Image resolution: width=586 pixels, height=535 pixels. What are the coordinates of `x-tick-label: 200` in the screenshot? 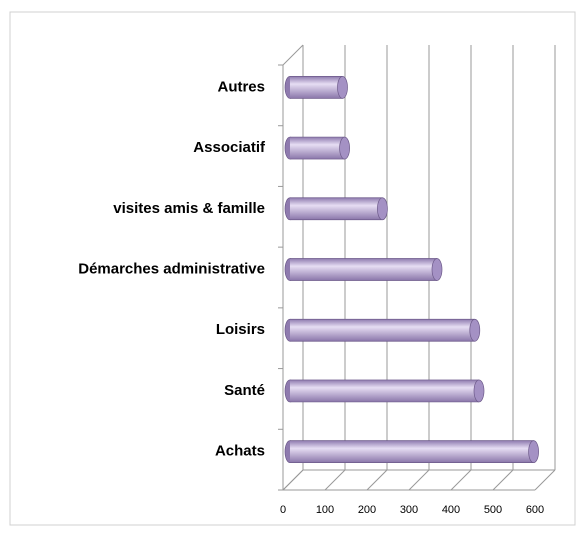 It's located at (367, 510).